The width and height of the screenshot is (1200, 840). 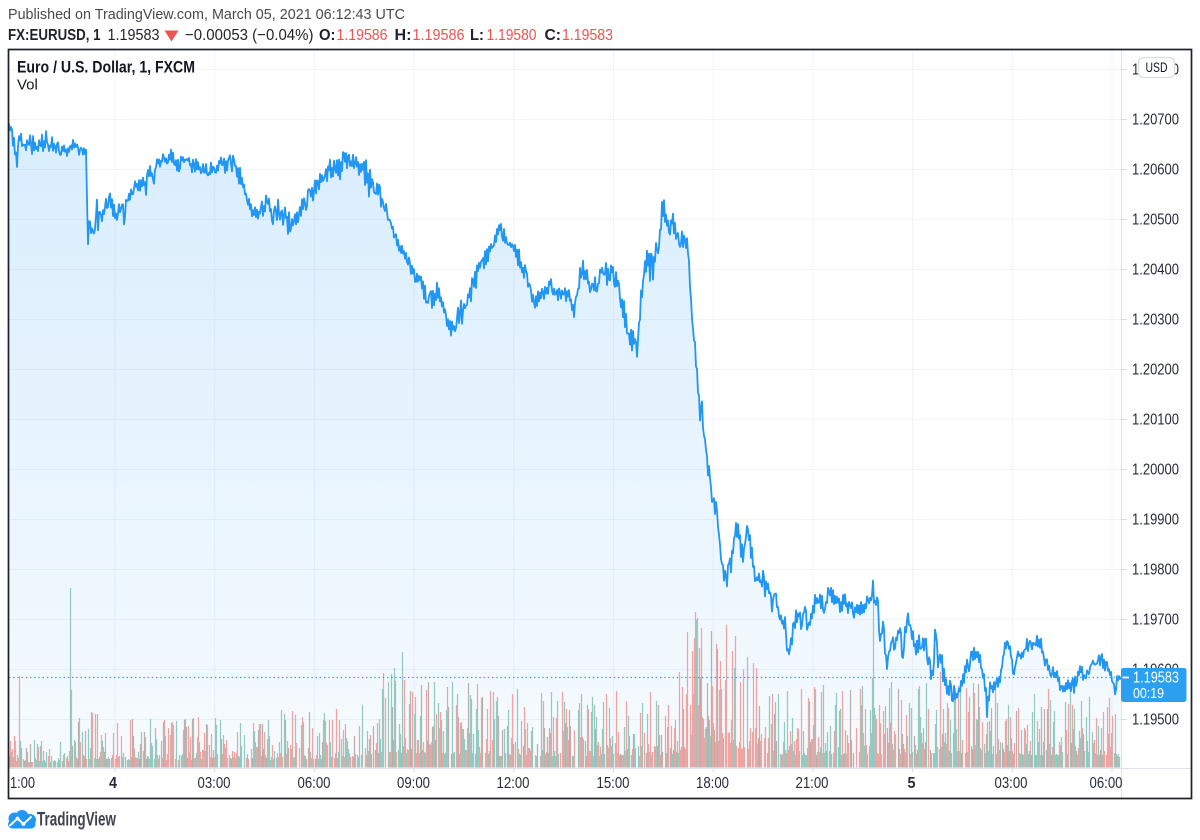 What do you see at coordinates (327, 35) in the screenshot?
I see `svg-text: O:` at bounding box center [327, 35].